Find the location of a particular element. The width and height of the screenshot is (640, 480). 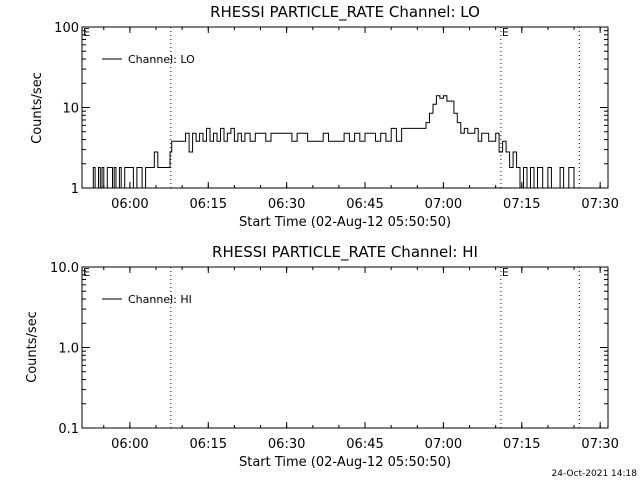

timestamp: 24-Oct-2021 14:18 is located at coordinates (595, 474).